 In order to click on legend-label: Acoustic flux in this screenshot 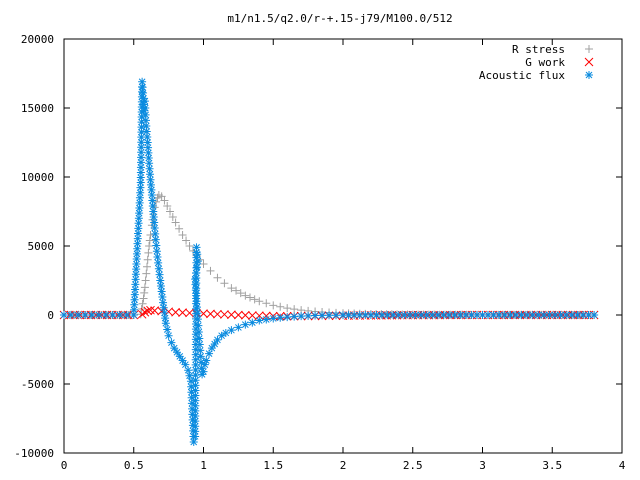, I will do `click(522, 75)`.